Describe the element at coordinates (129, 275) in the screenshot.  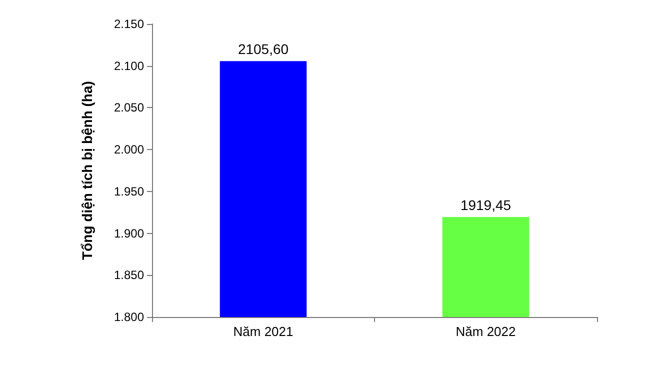
I see `y-tick-label: 1.850` at that location.